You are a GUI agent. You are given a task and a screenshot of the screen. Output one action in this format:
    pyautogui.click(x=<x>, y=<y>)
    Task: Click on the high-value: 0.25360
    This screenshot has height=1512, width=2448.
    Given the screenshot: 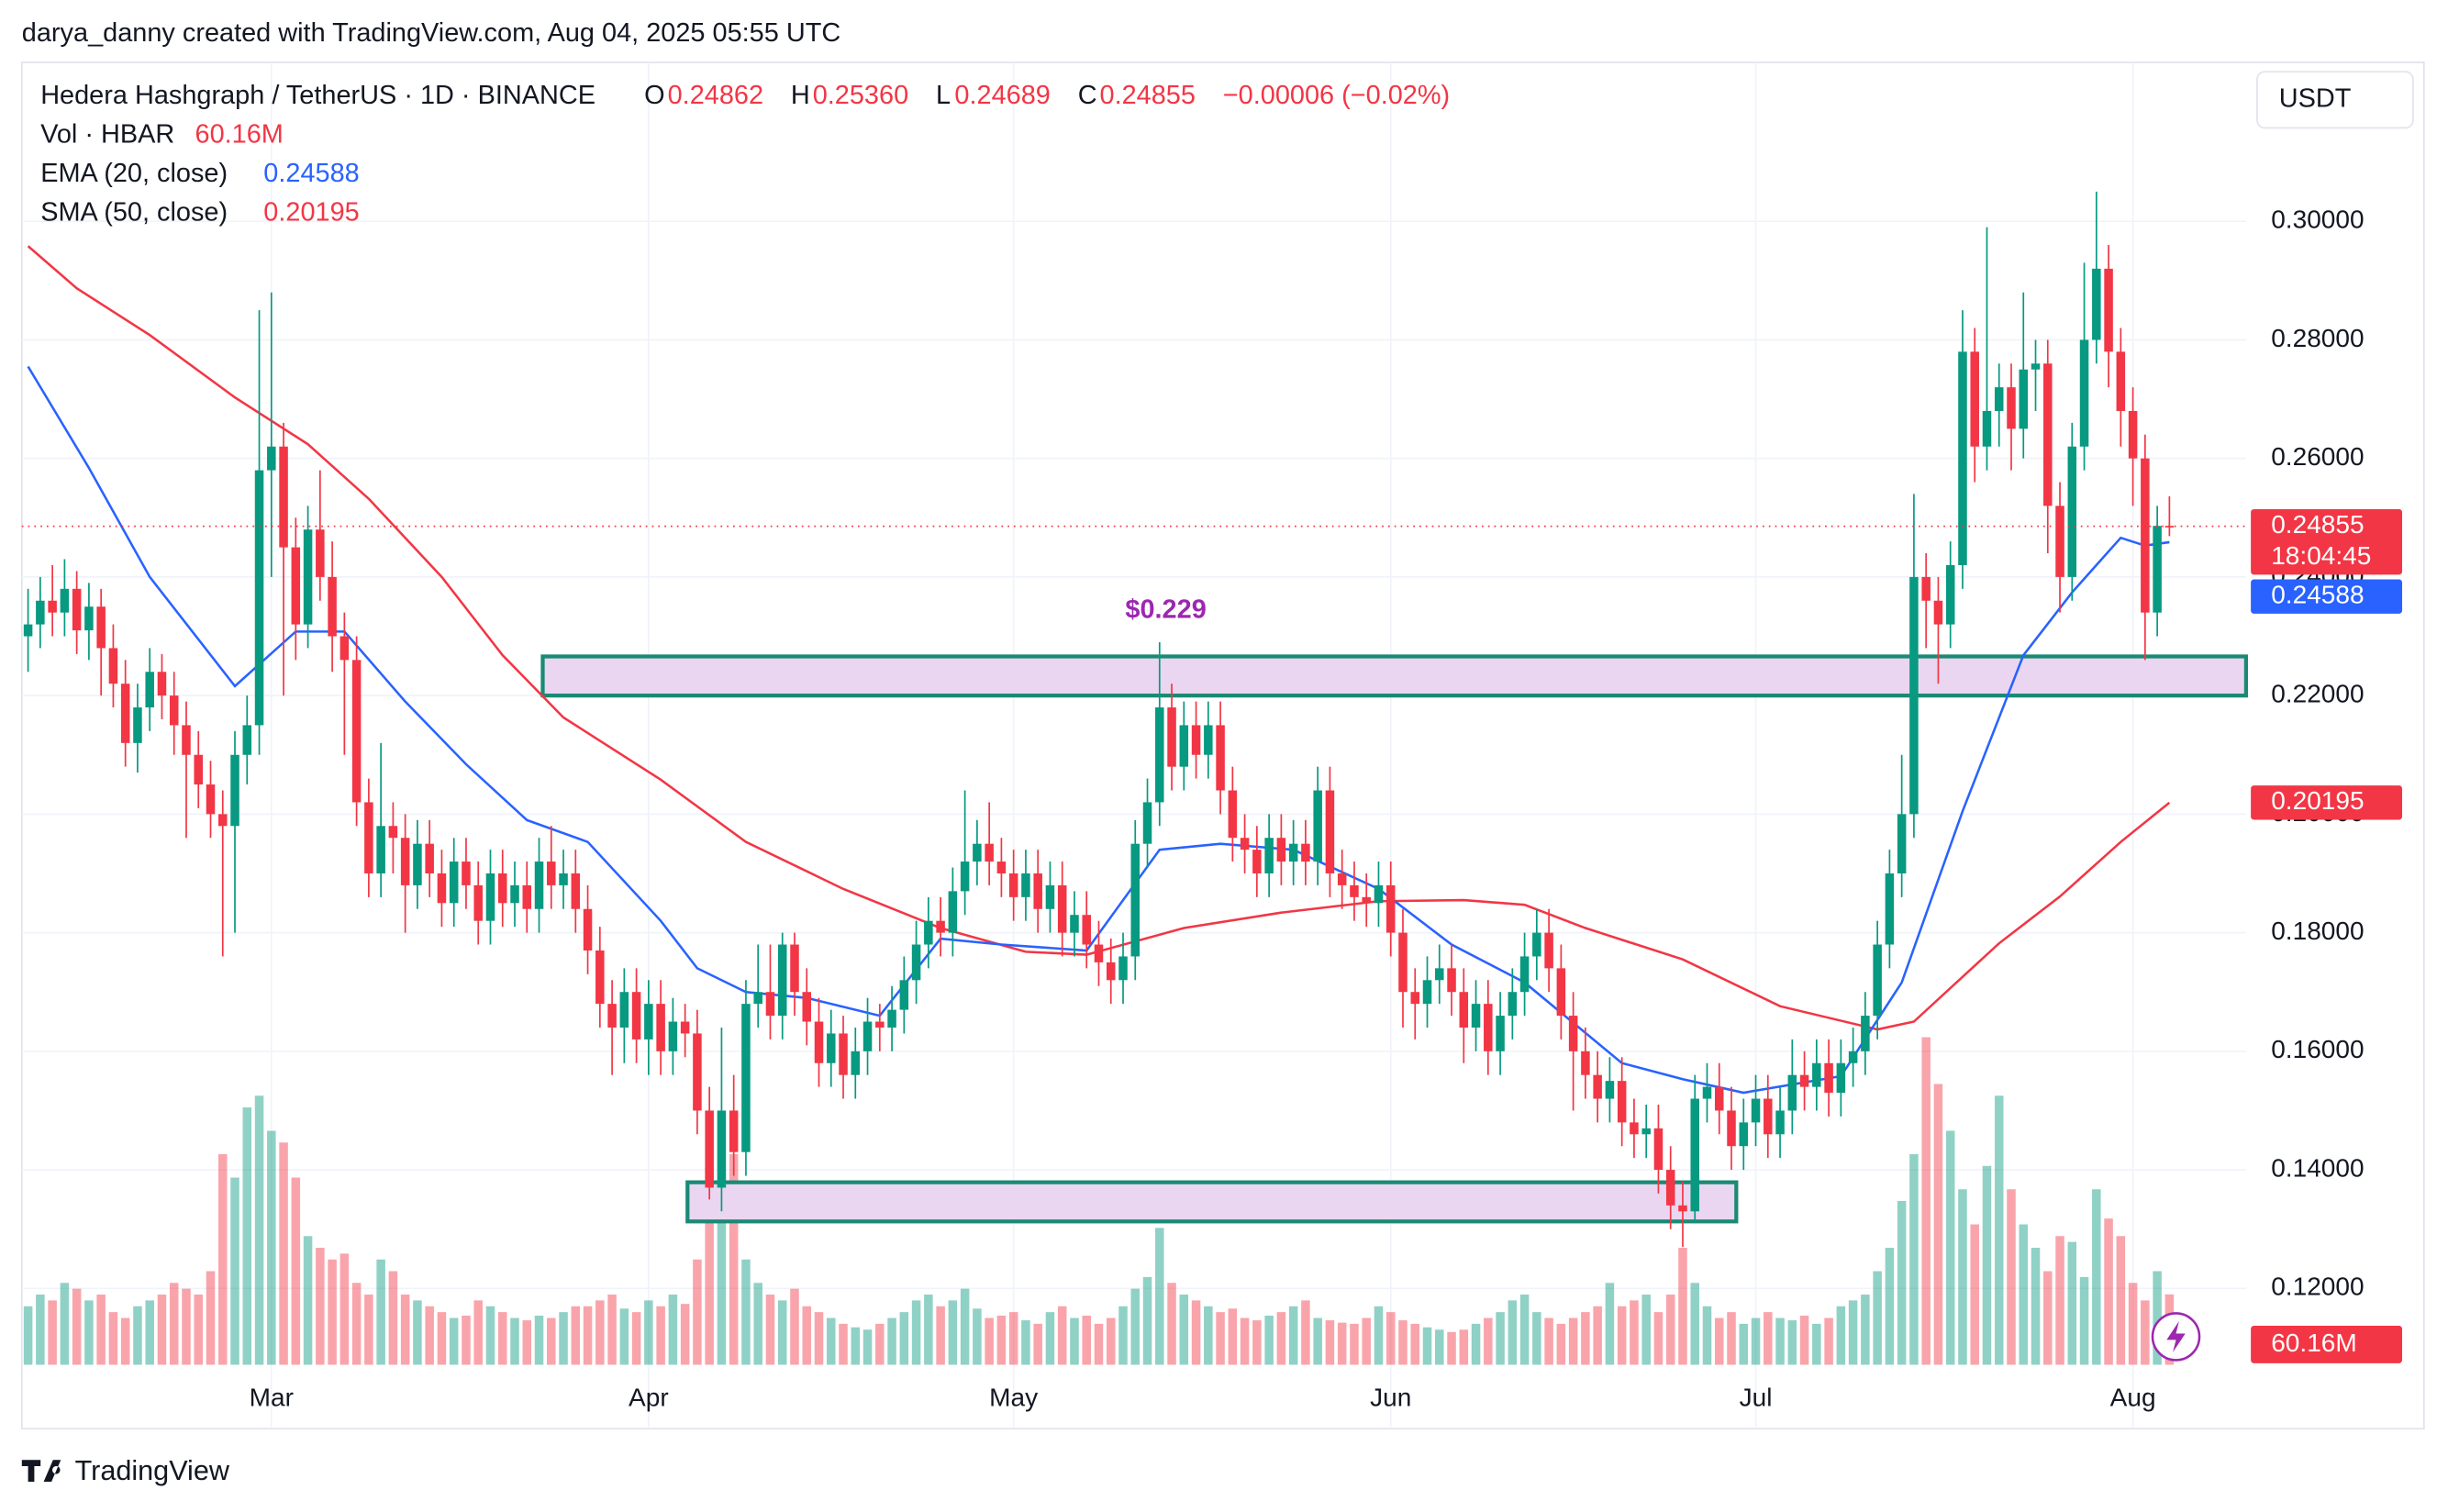 What is the action you would take?
    pyautogui.click(x=860, y=95)
    